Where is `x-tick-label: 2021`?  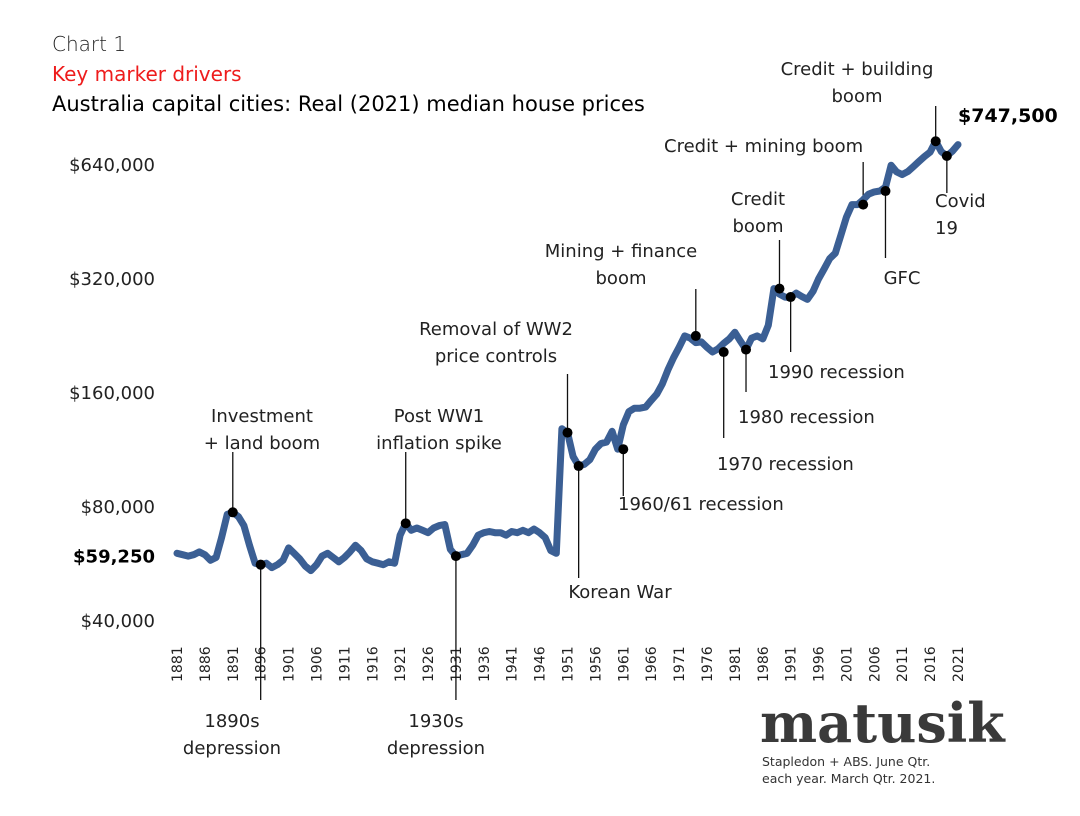 x-tick-label: 2021 is located at coordinates (959, 664).